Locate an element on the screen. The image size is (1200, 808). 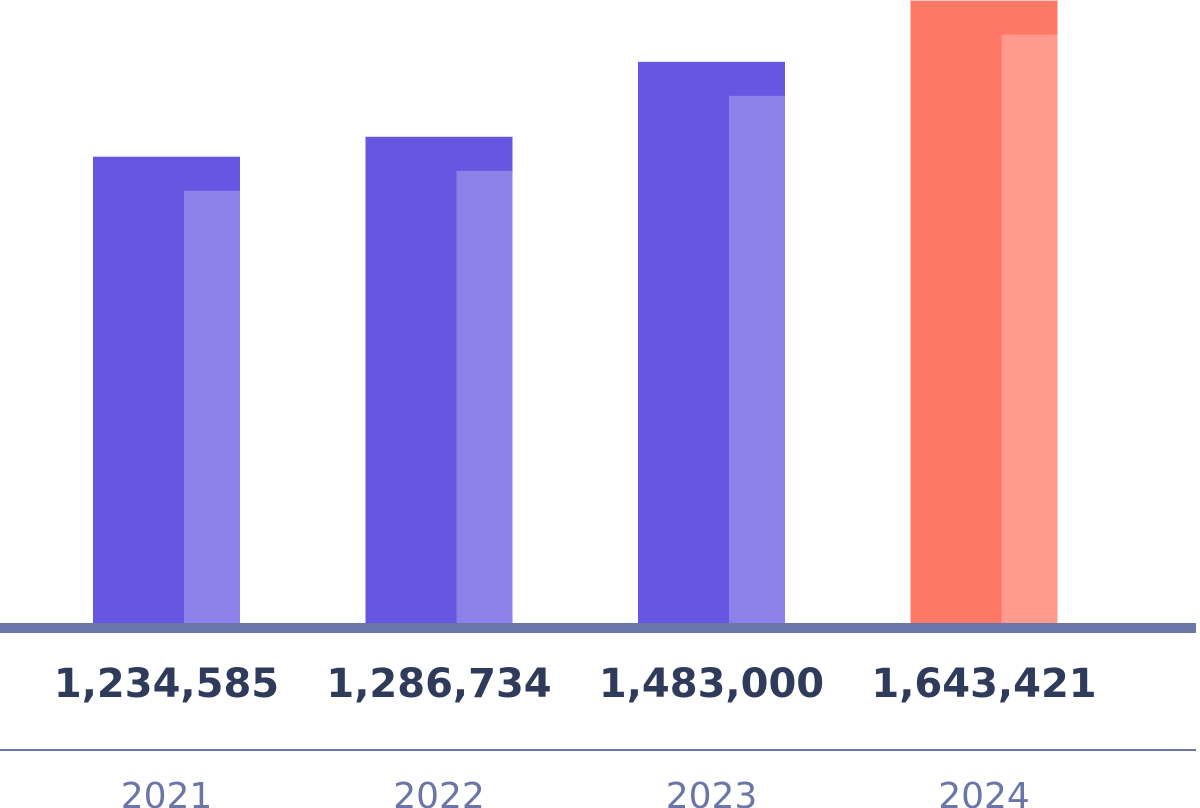
x-tick-label: 2022 is located at coordinates (439, 792).